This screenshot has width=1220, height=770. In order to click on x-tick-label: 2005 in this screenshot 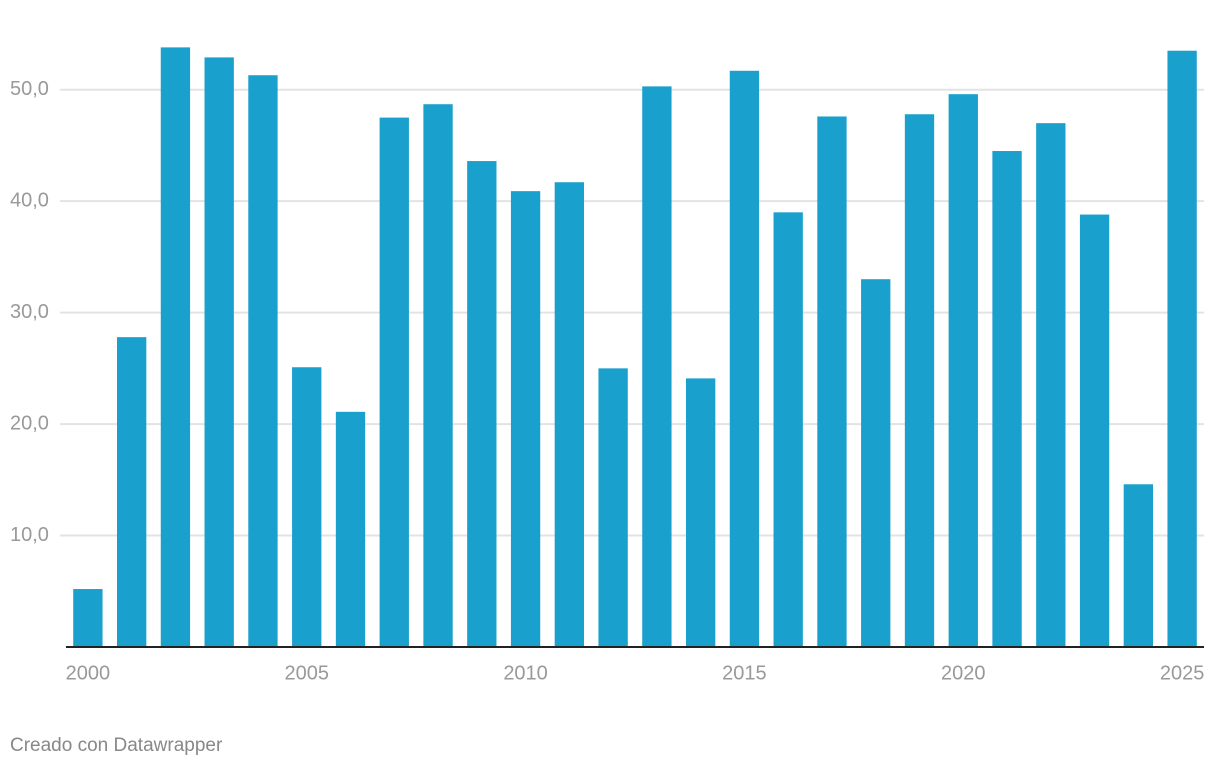, I will do `click(306, 673)`.